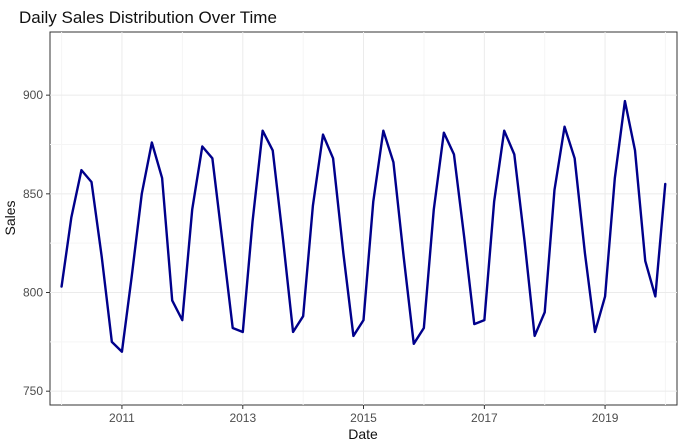  What do you see at coordinates (33, 95) in the screenshot?
I see `y-tick-label-900: 900` at bounding box center [33, 95].